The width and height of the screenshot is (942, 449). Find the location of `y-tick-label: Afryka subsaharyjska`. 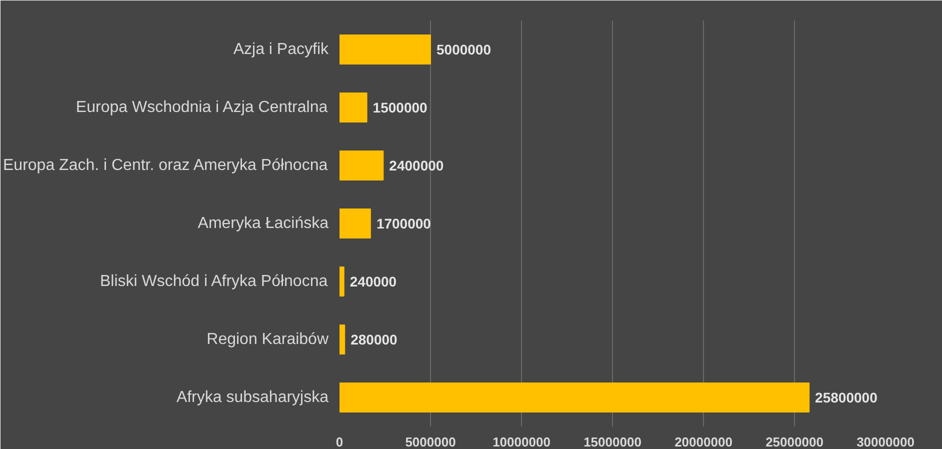

y-tick-label: Afryka subsaharyjska is located at coordinates (252, 397).